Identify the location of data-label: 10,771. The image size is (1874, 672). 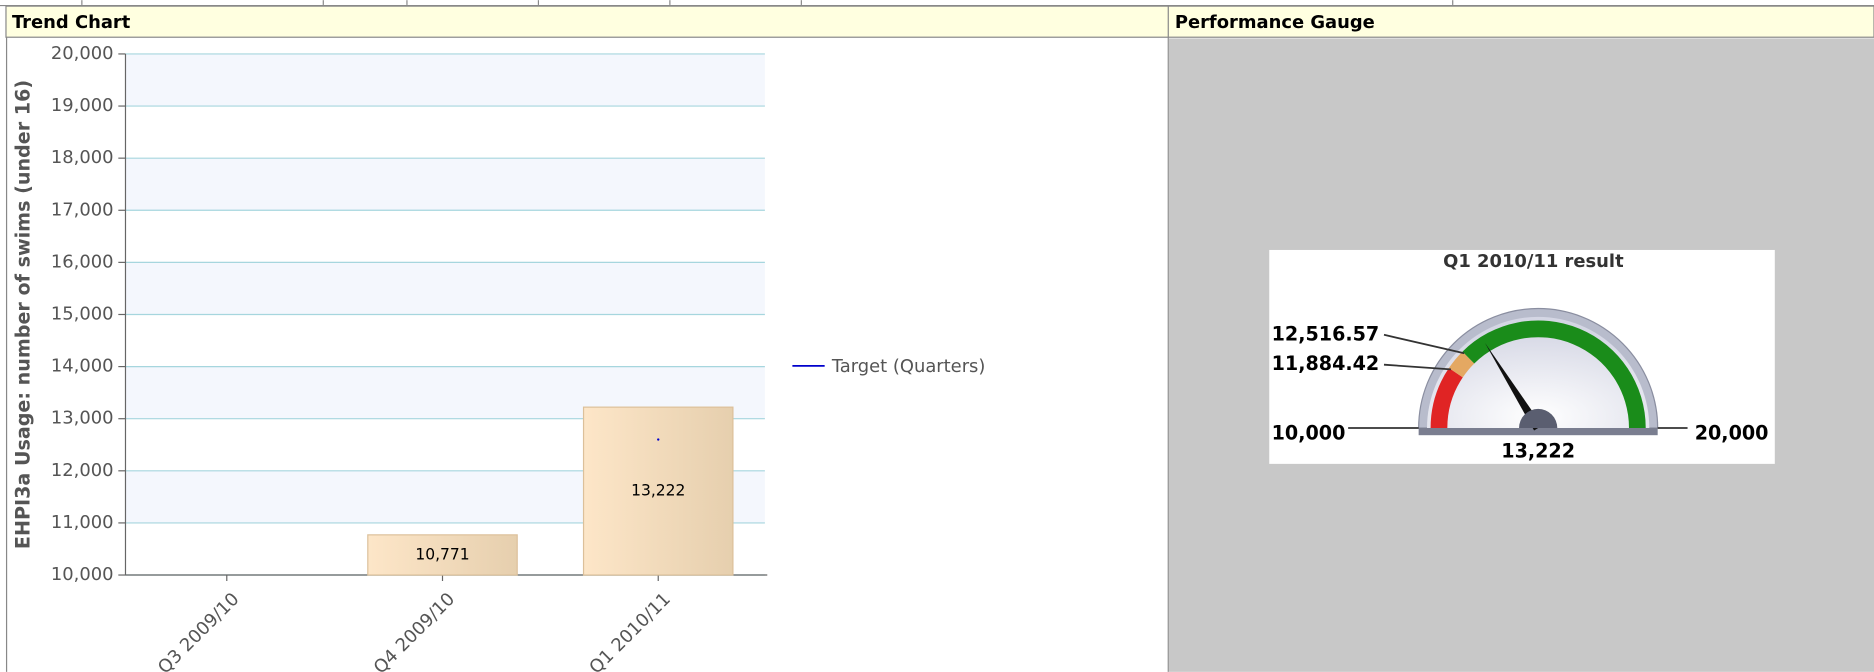
(442, 554).